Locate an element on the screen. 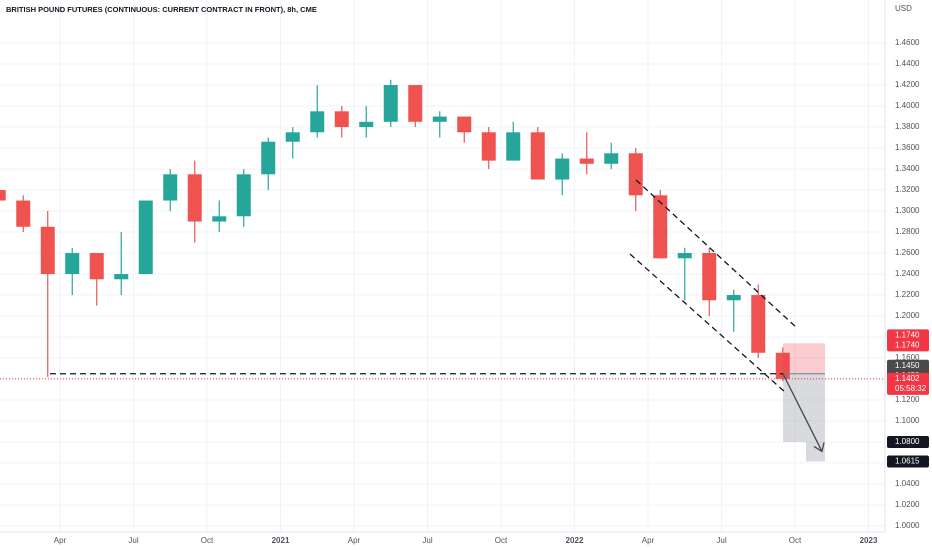 This screenshot has width=932, height=550. channel-upper is located at coordinates (716, 254).